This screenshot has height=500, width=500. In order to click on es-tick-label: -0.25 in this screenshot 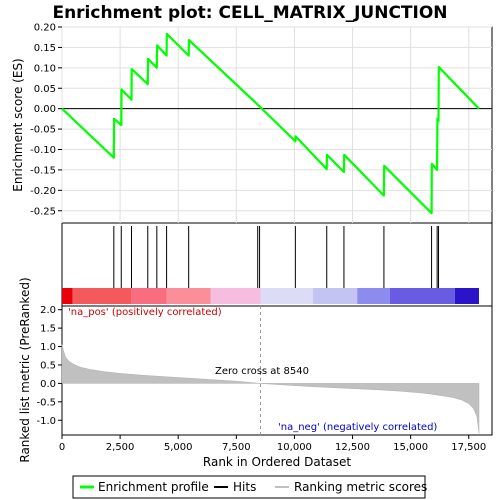, I will do `click(43, 211)`.